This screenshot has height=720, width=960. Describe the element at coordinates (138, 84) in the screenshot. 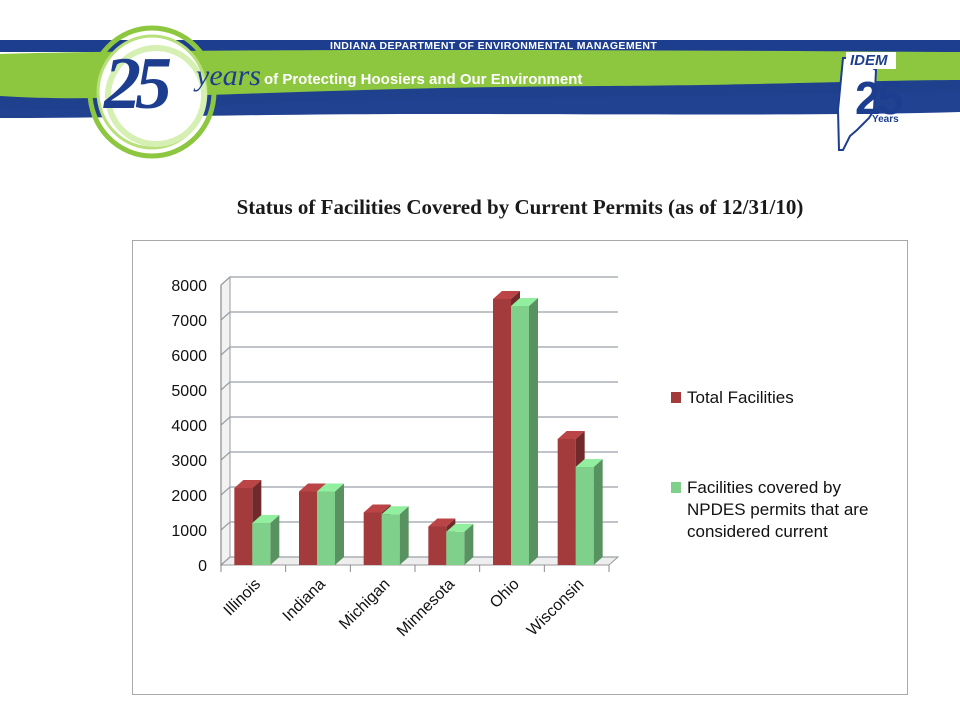

I see `anniversary-number: 25` at that location.